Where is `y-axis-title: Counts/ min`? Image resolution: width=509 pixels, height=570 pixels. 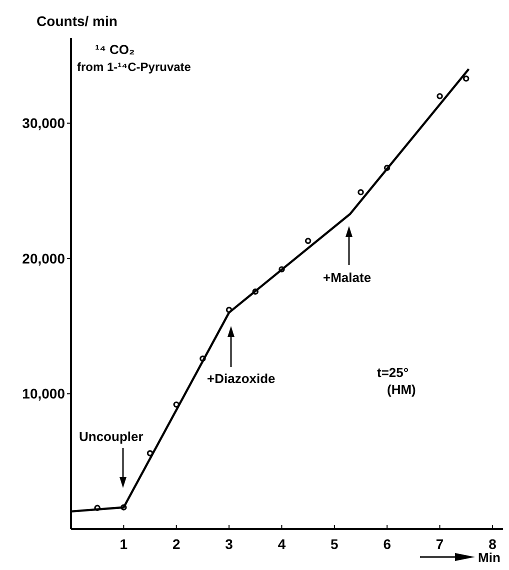
y-axis-title: Counts/ min is located at coordinates (77, 21).